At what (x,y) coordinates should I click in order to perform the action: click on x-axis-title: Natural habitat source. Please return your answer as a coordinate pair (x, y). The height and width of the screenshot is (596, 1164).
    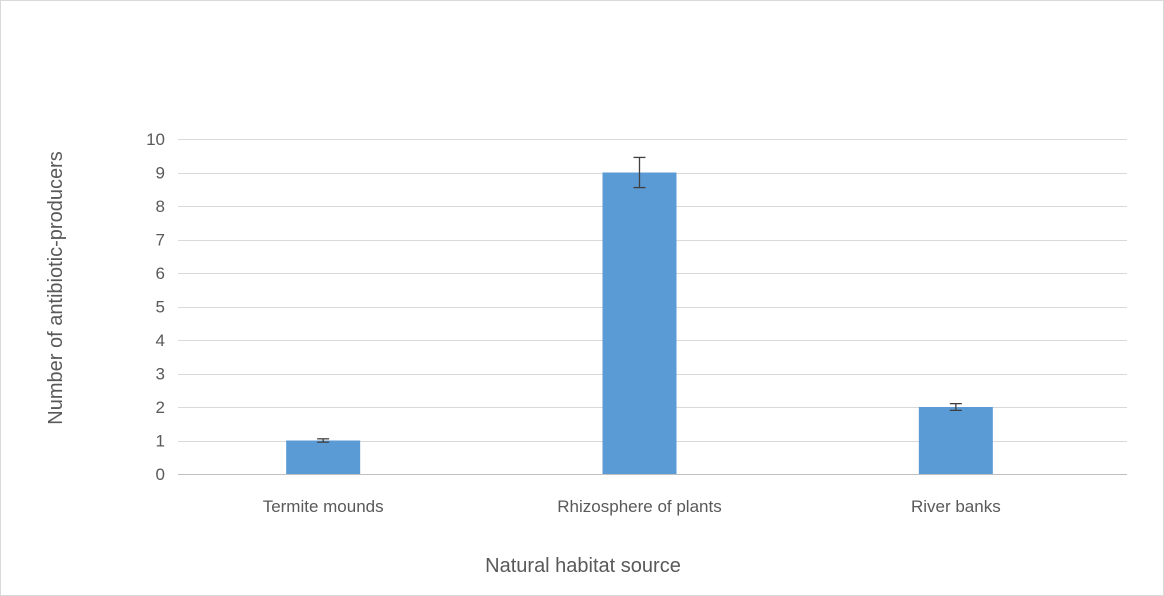
    Looking at the image, I should click on (583, 566).